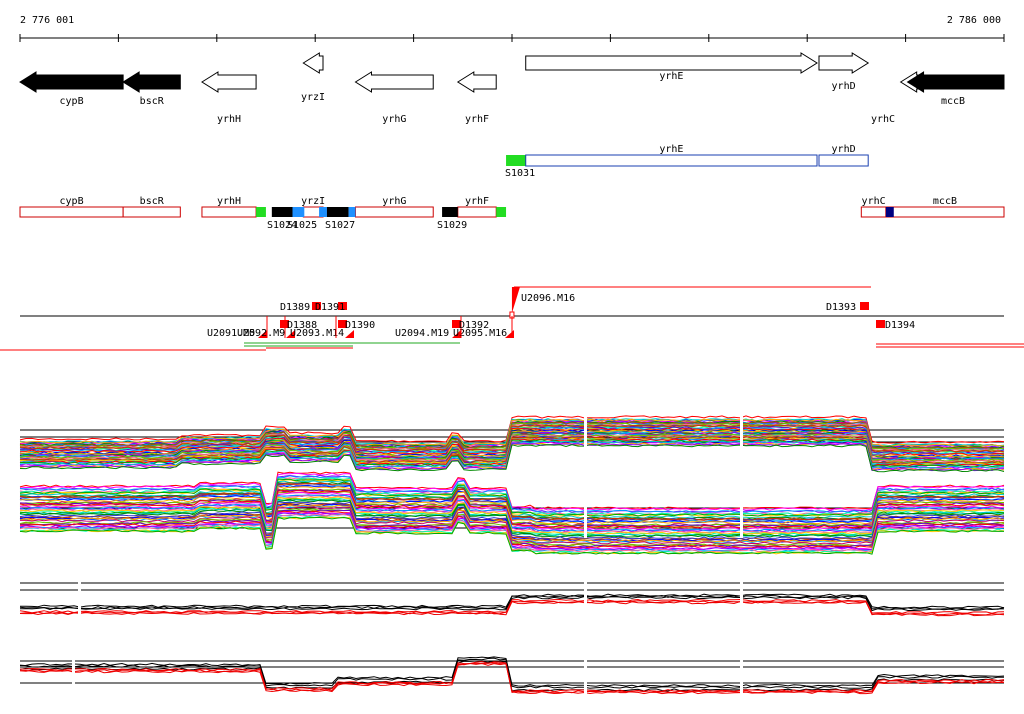 The image size is (1024, 714). Describe the element at coordinates (953, 101) in the screenshot. I see `gene-label-mccB: mccB` at that location.